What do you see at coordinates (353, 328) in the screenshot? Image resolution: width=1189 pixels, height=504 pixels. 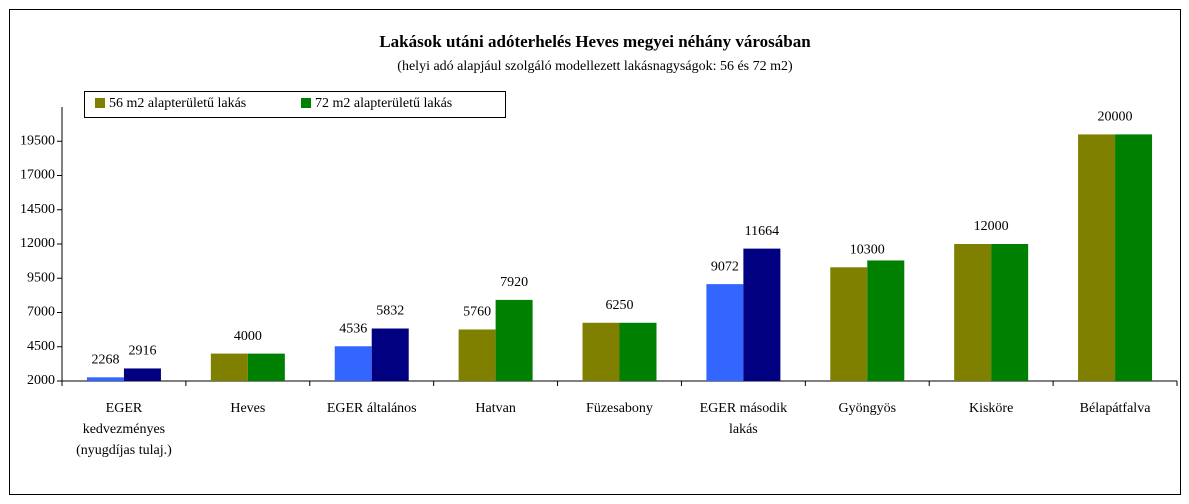 I see `data-label: 4536` at bounding box center [353, 328].